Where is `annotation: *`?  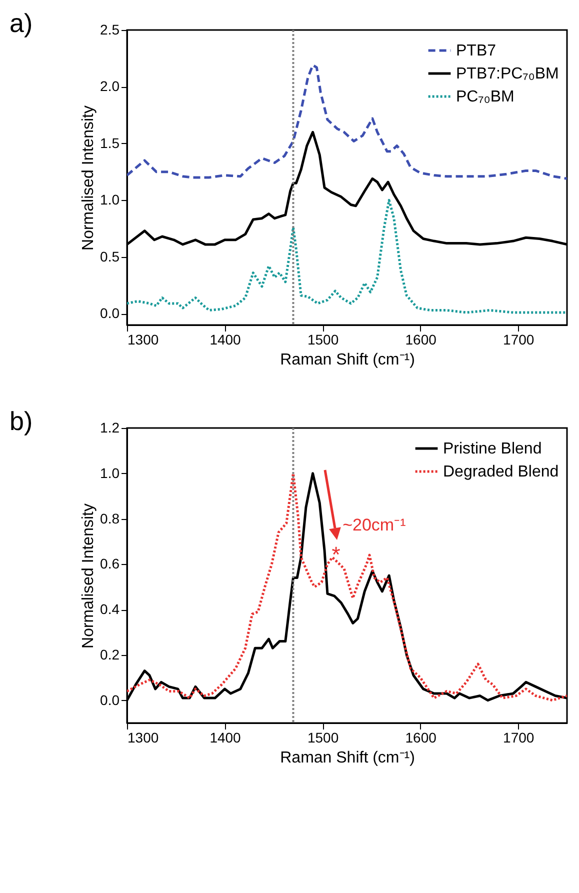 annotation: * is located at coordinates (336, 554).